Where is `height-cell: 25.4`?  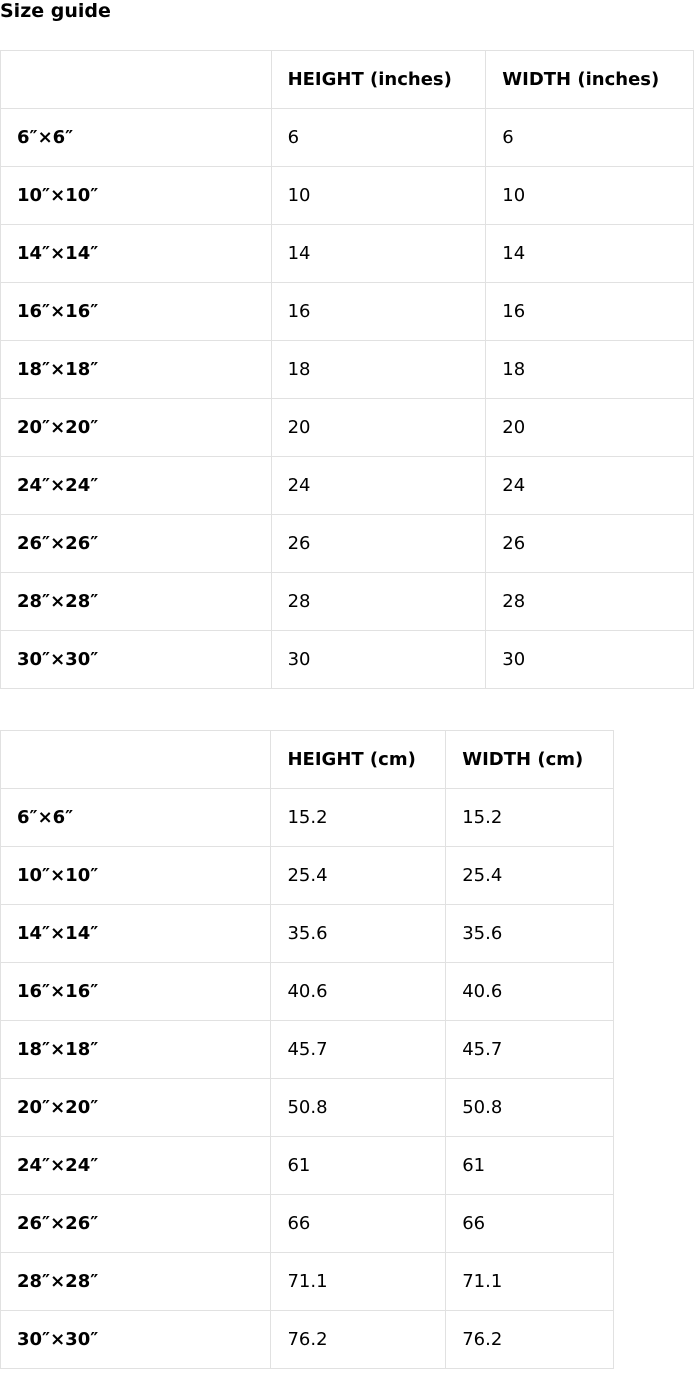
height-cell: 25.4 is located at coordinates (358, 875).